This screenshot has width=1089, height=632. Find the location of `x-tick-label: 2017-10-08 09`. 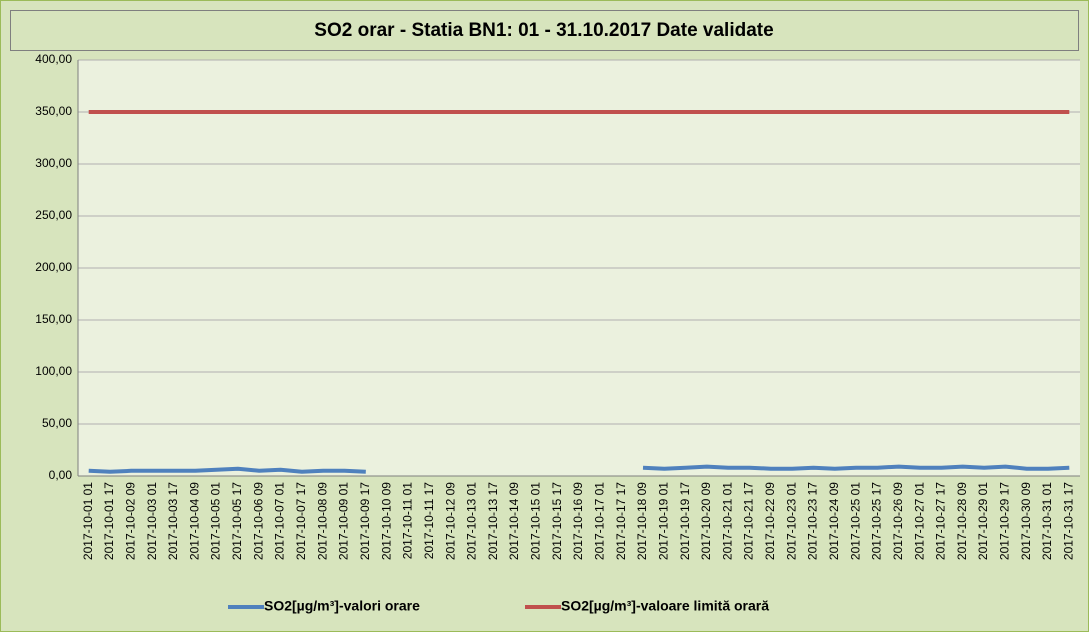

x-tick-label: 2017-10-08 09 is located at coordinates (322, 521).